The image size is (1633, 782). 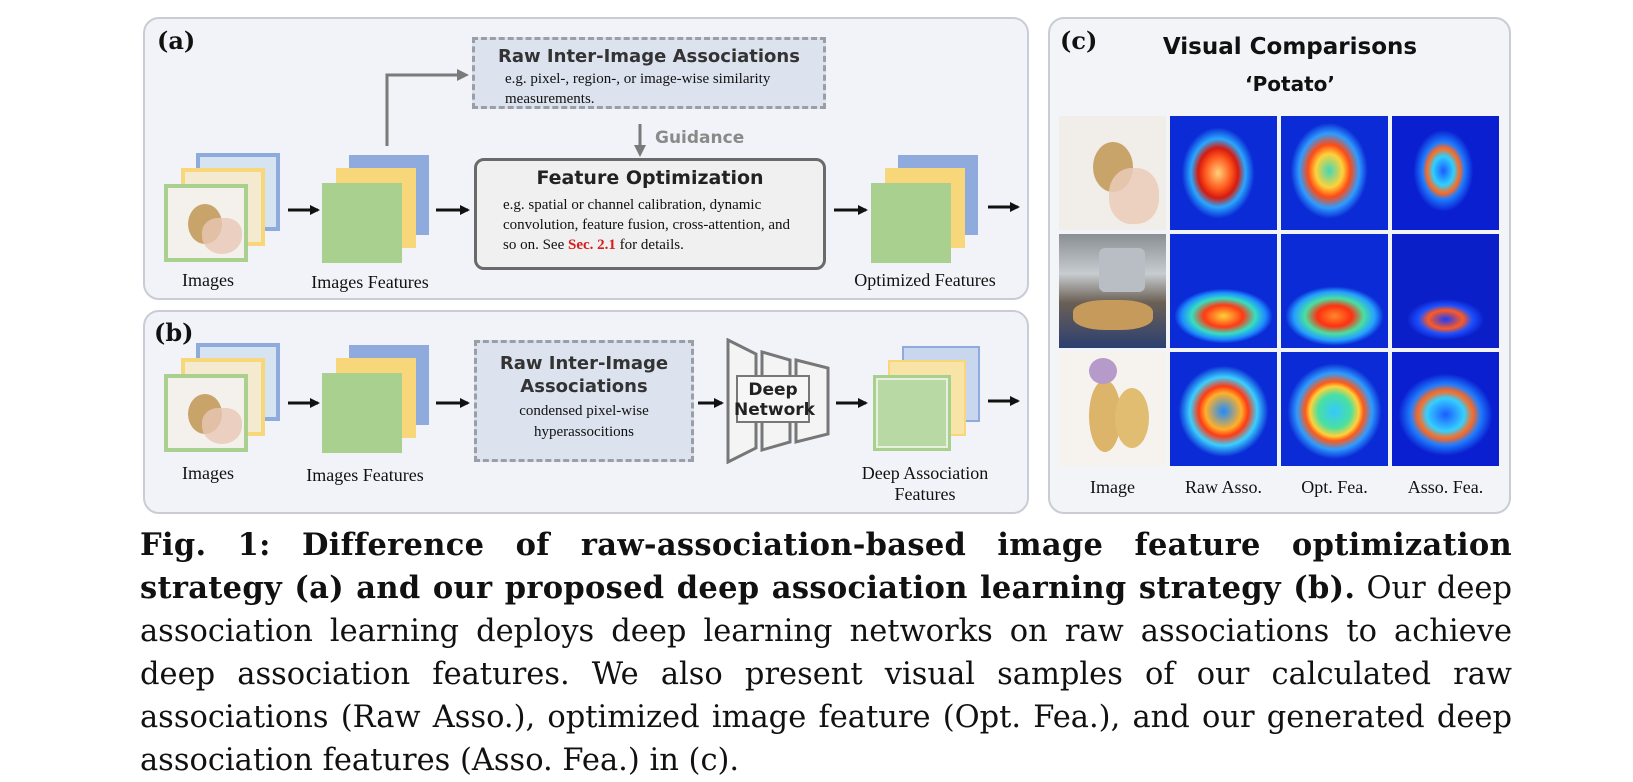 I want to click on row1-image, so click(x=1112, y=173).